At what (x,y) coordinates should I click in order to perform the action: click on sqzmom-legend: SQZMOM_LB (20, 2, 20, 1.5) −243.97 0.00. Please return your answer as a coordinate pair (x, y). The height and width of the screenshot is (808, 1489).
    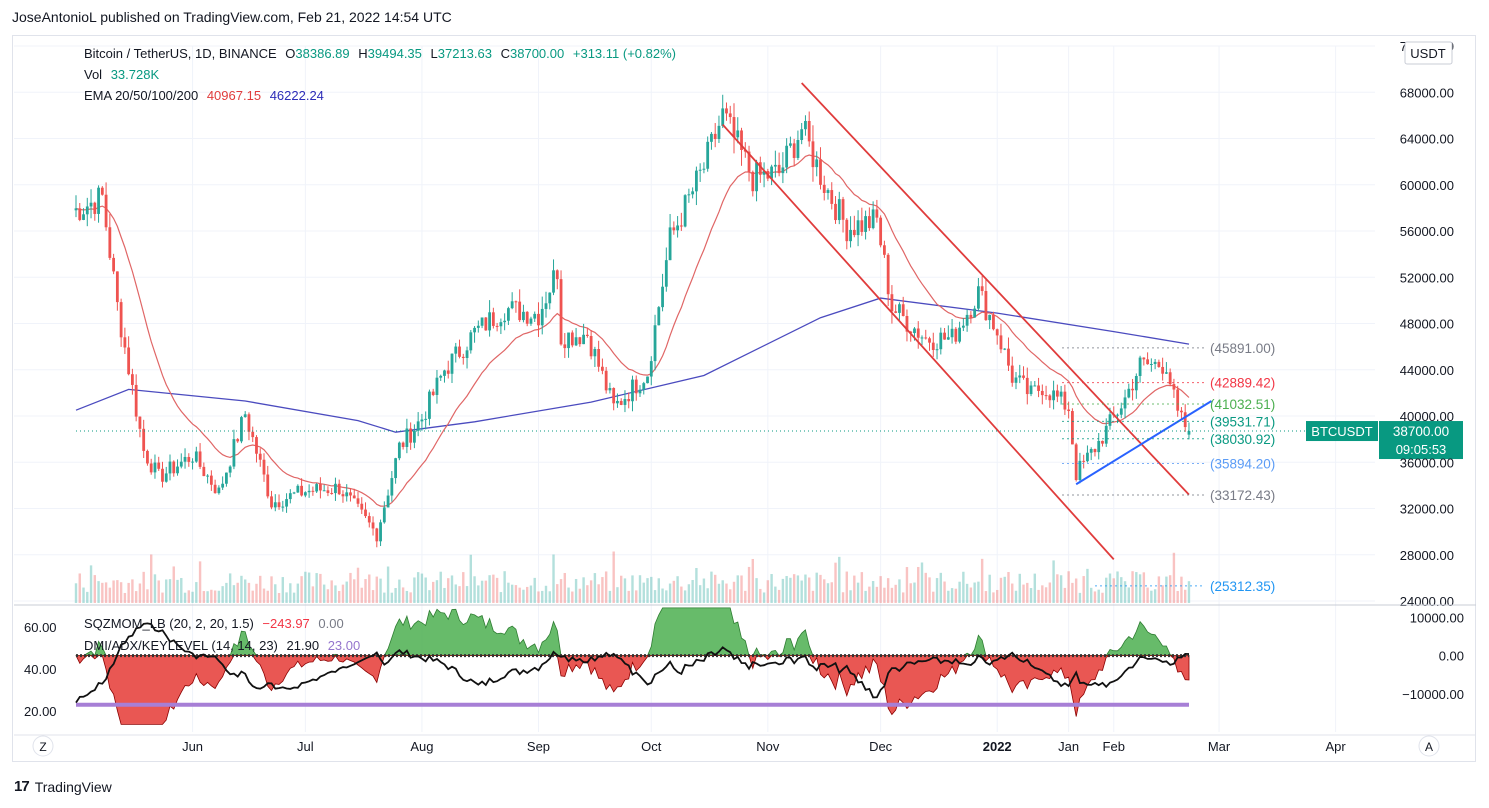
    Looking at the image, I should click on (216, 623).